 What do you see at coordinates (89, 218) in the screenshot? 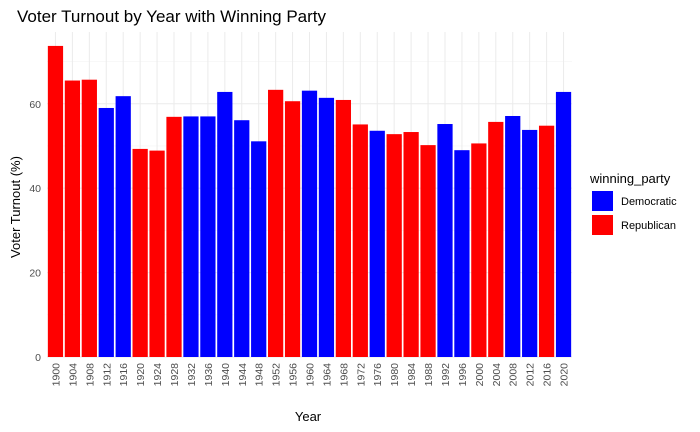
I see `bar-1908` at bounding box center [89, 218].